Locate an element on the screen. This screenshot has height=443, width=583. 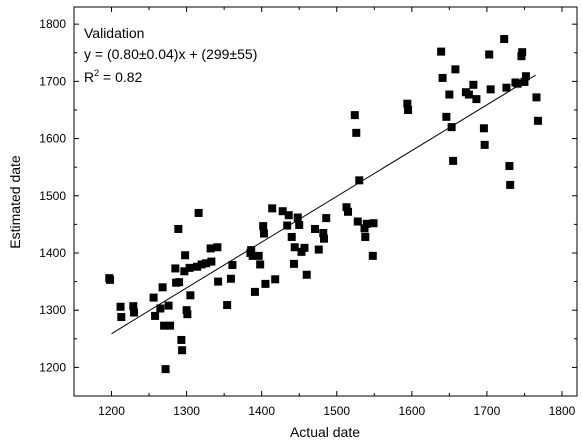
x-tick-label: 1200 is located at coordinates (111, 411).